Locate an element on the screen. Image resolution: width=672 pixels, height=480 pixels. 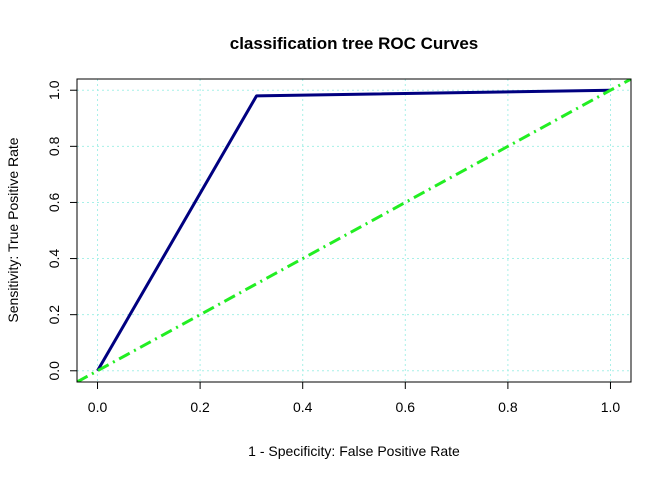
x-tick-label: 0.6 is located at coordinates (406, 407).